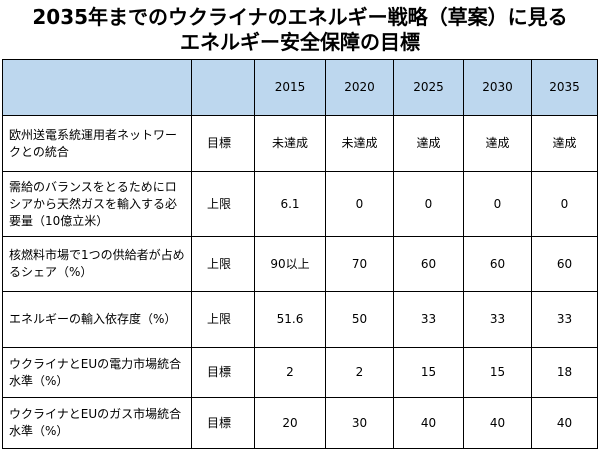 Image resolution: width=600 pixels, height=452 pixels. Describe the element at coordinates (97, 204) in the screenshot. I see `indicator-label: 需給のバランスをとるためにロシアから天然ガスを輸入する必要量（10億立米）` at that location.